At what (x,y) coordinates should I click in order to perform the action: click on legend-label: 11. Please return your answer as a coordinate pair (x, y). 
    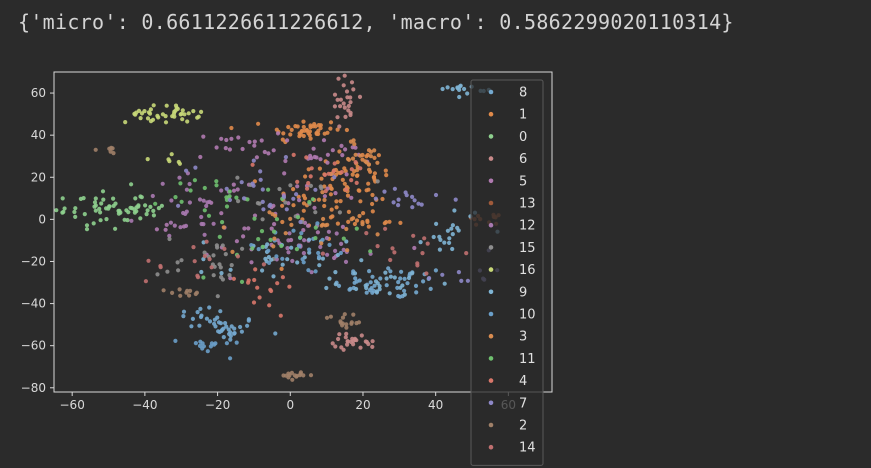
    Looking at the image, I should click on (527, 359).